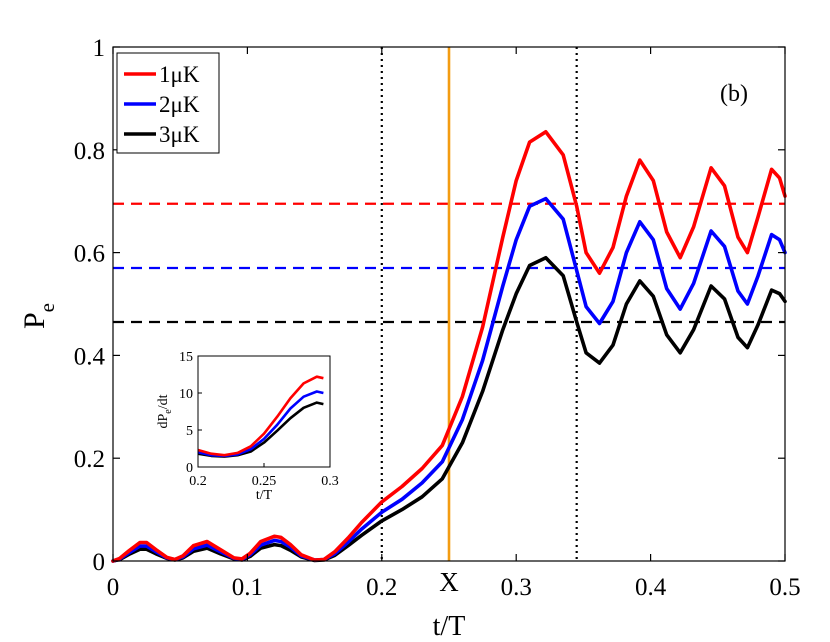 The height and width of the screenshot is (642, 830). I want to click on inset-y-tick-label: 5, so click(189, 431).